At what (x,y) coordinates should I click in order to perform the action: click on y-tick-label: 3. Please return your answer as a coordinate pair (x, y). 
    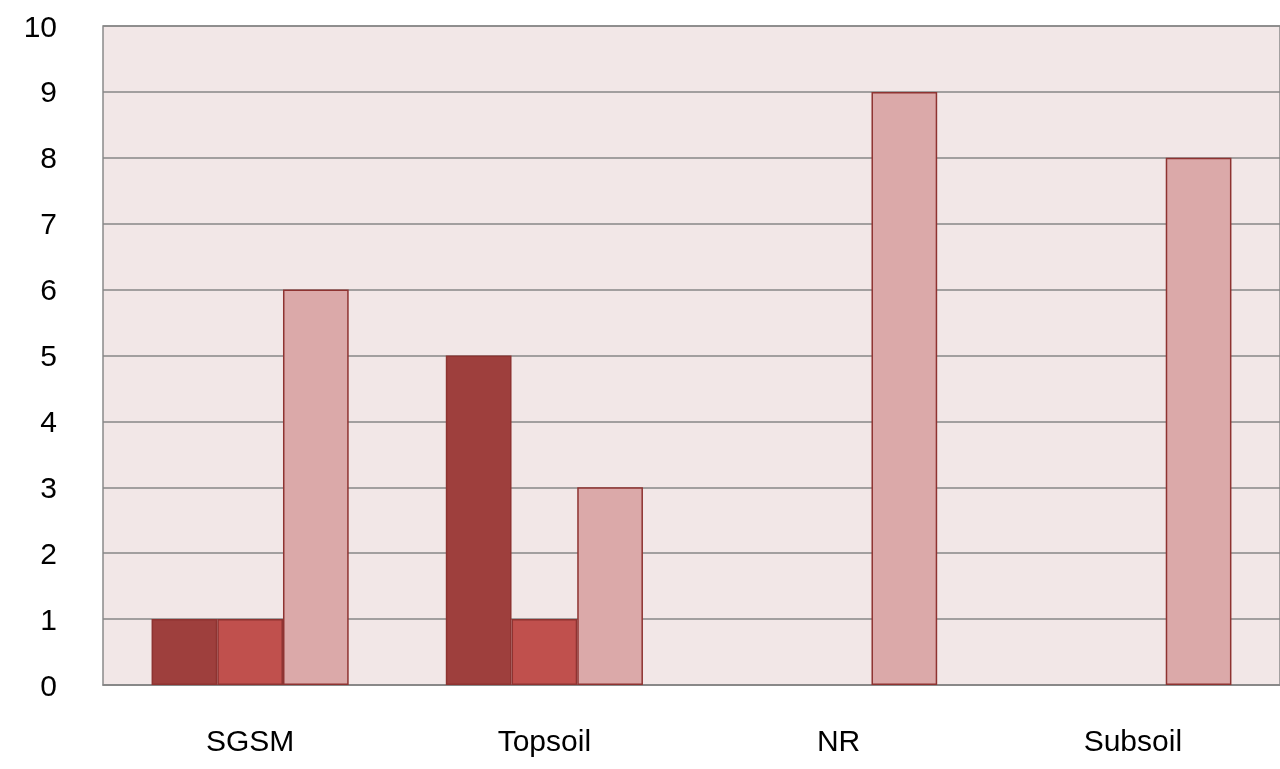
    Looking at the image, I should click on (48, 487).